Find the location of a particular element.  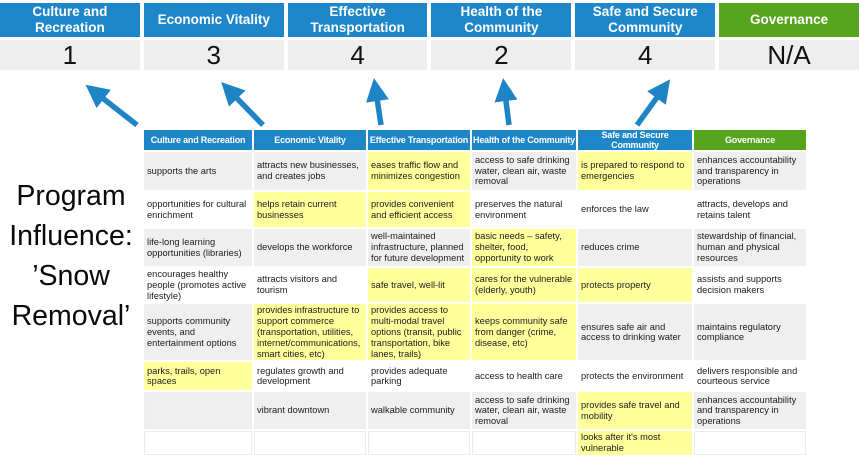

matrix-cell: provides convenient and efficient access is located at coordinates (419, 209).